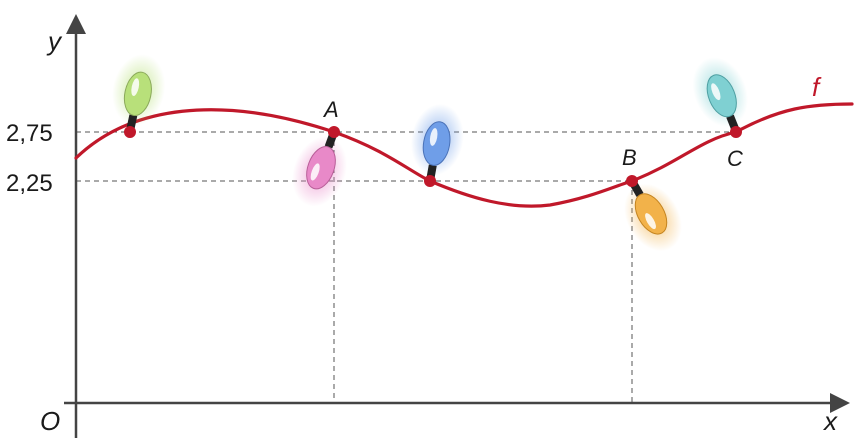 Image resolution: width=854 pixels, height=441 pixels. Describe the element at coordinates (736, 132) in the screenshot. I see `point-c` at that location.